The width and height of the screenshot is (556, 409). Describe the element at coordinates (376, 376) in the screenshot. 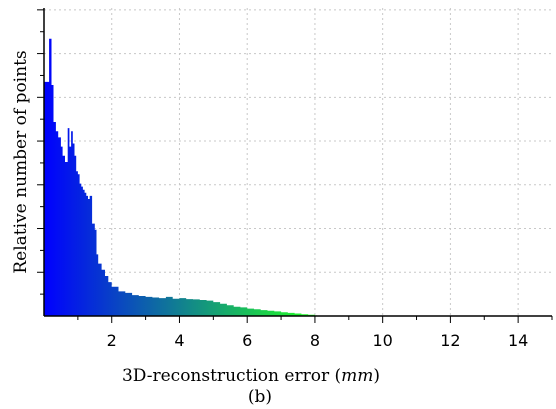

I see `x-axis-title-close-paren: )` at that location.